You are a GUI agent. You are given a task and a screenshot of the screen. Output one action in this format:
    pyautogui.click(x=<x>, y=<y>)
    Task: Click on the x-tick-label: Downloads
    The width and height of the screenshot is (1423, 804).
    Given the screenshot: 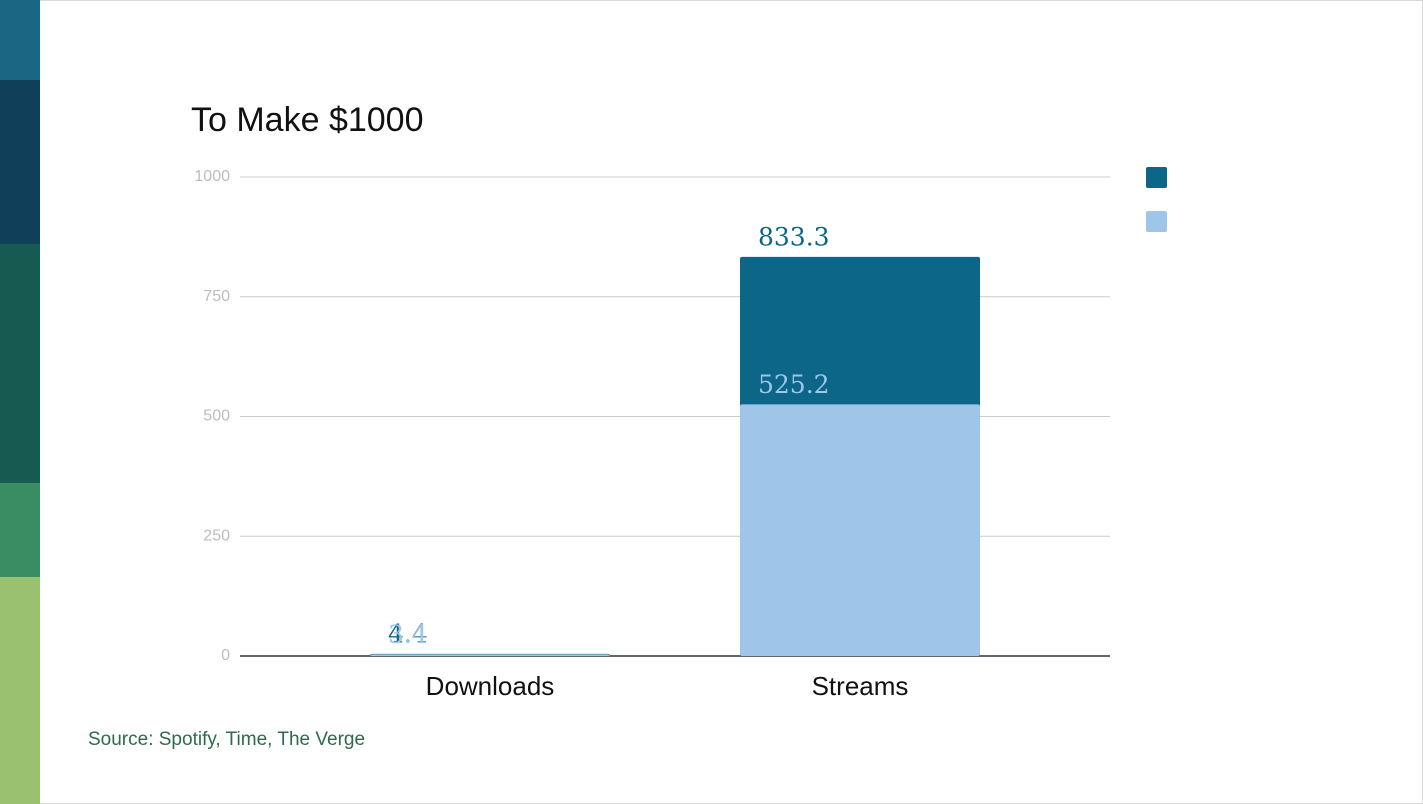 What is the action you would take?
    pyautogui.click(x=490, y=686)
    